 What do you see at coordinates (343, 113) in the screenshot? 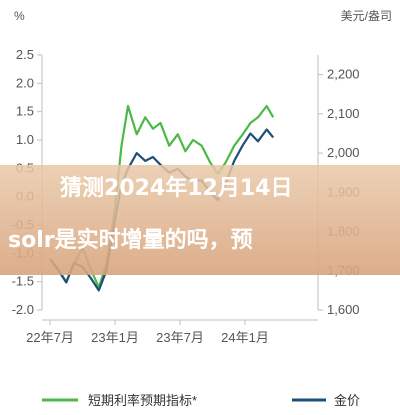
I see `right-tick-label: 2,100` at bounding box center [343, 113].